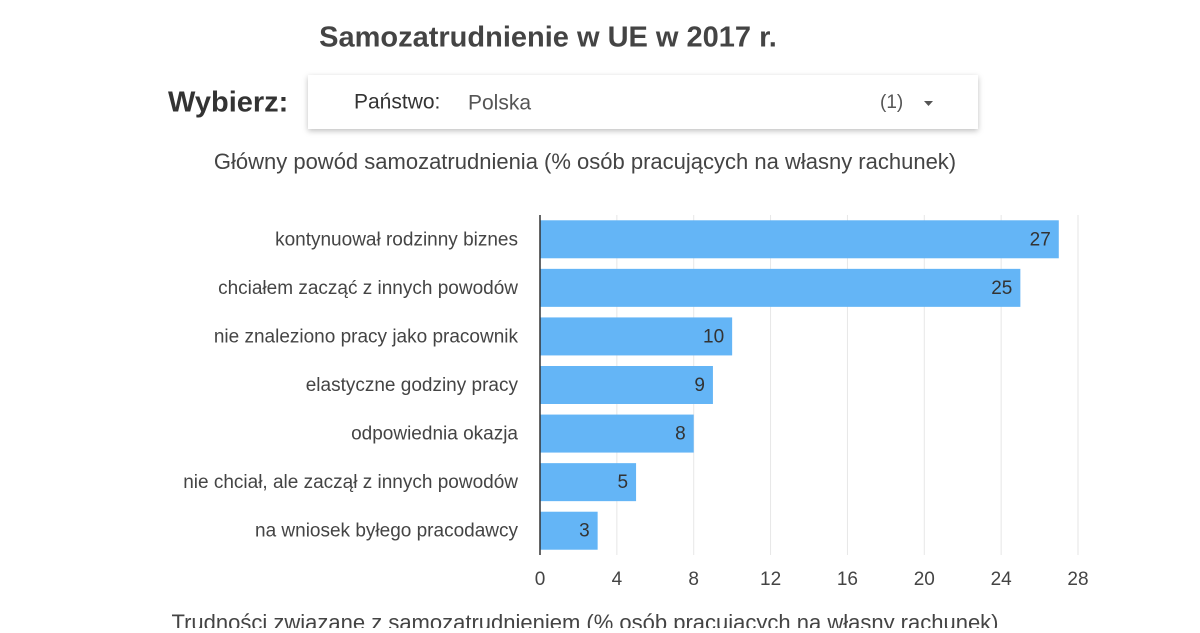 The image size is (1200, 633). What do you see at coordinates (386, 531) in the screenshot?
I see `y-tick-label: na wniosek byłego pracodawcy` at bounding box center [386, 531].